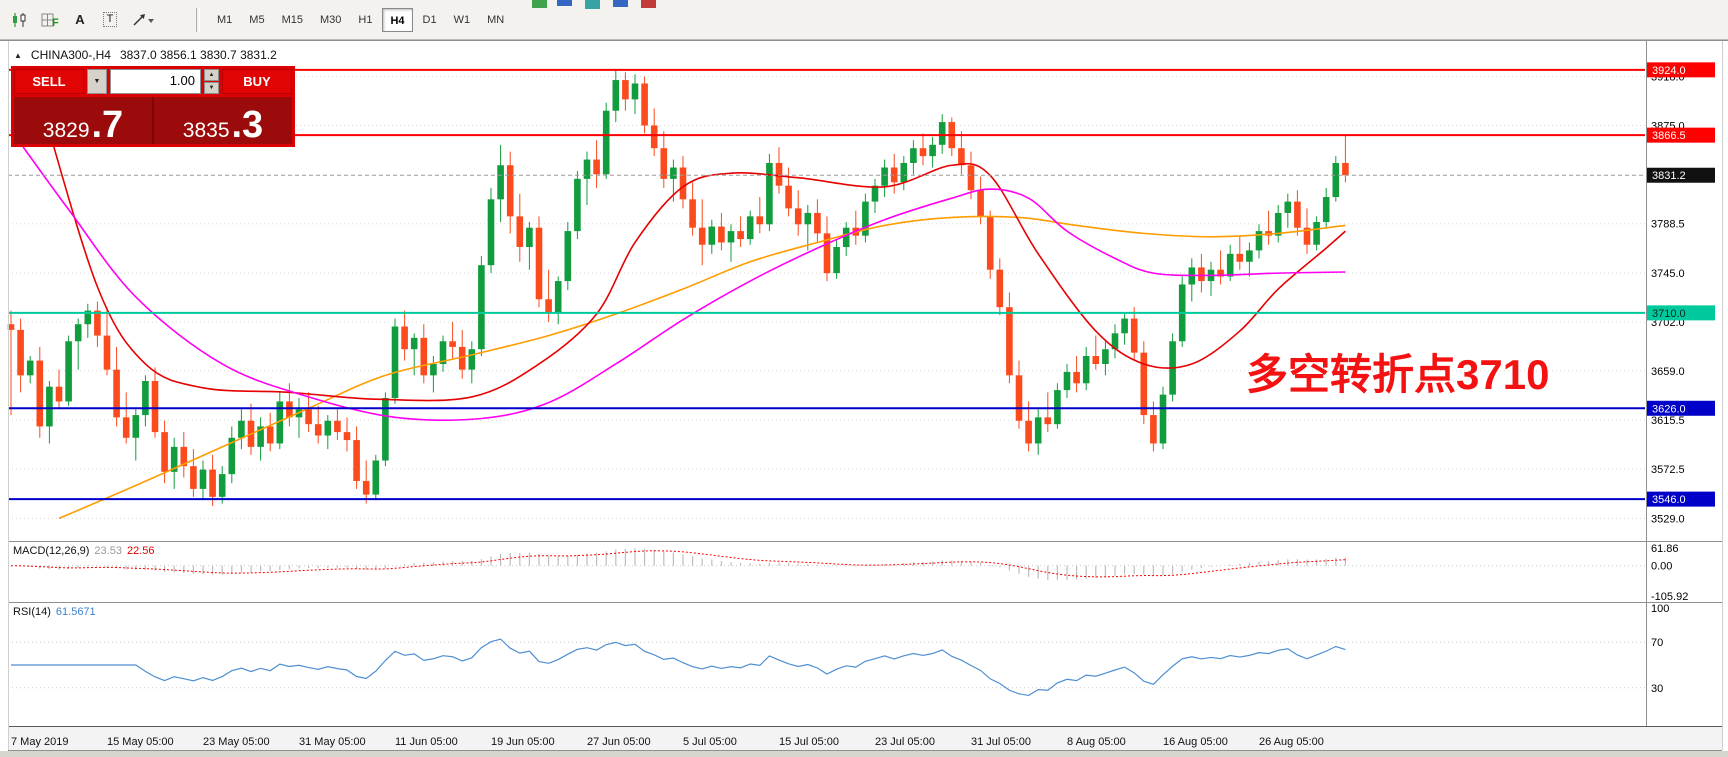 Image resolution: width=1728 pixels, height=757 pixels. What do you see at coordinates (110, 20) in the screenshot?
I see `text-box-icon: T` at bounding box center [110, 20].